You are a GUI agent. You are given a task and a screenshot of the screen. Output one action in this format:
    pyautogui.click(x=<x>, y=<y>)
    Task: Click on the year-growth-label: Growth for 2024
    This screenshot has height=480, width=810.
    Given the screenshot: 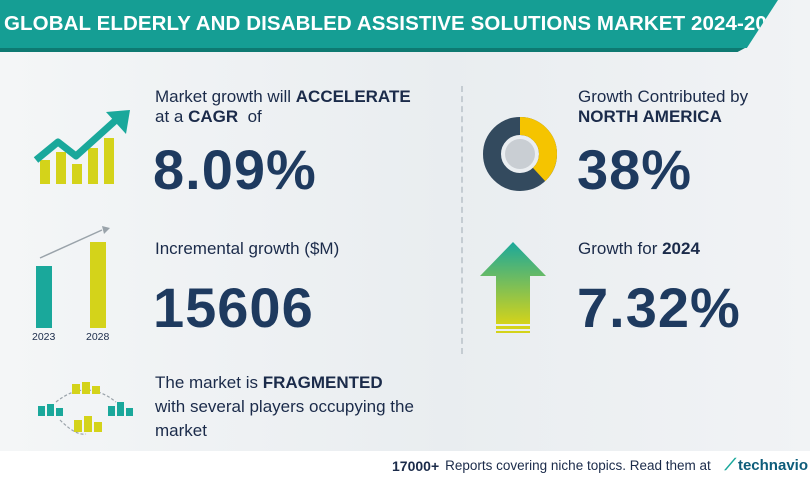 What is the action you would take?
    pyautogui.click(x=639, y=248)
    